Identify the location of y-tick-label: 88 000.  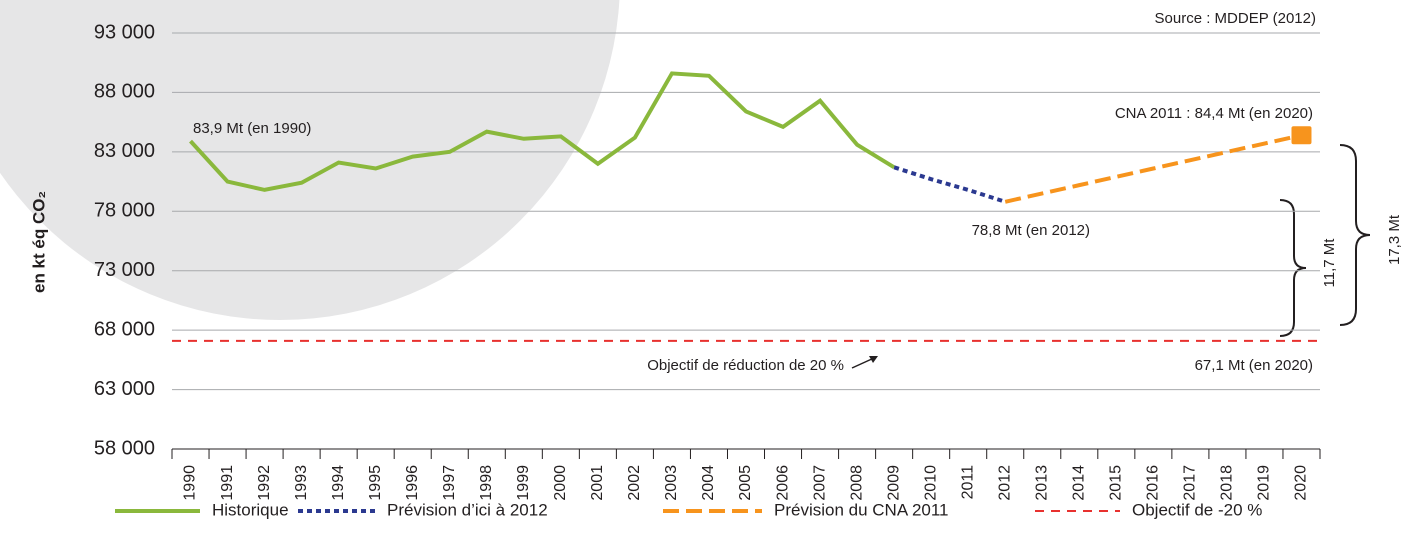
(124, 92).